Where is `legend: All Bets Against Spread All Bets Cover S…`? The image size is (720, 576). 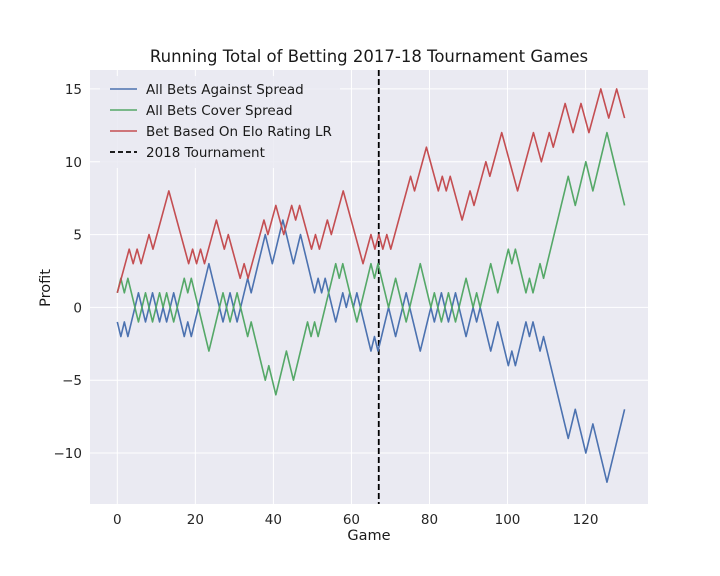 legend: All Bets Against Spread All Bets Cover S… is located at coordinates (220, 122).